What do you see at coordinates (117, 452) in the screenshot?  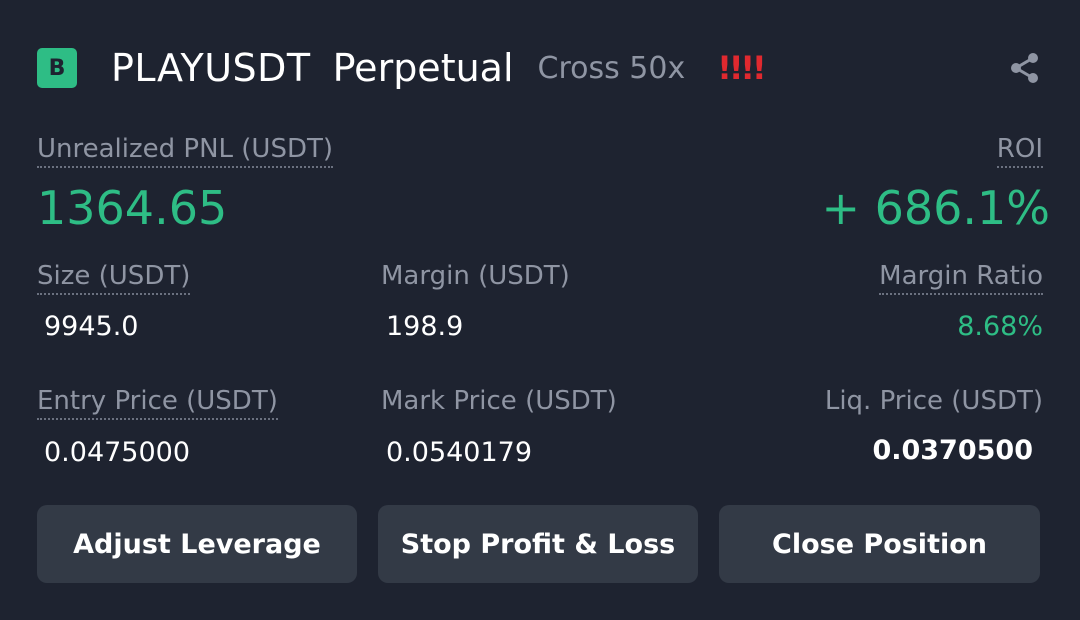 I see `entry-price-value: 0.0475000` at bounding box center [117, 452].